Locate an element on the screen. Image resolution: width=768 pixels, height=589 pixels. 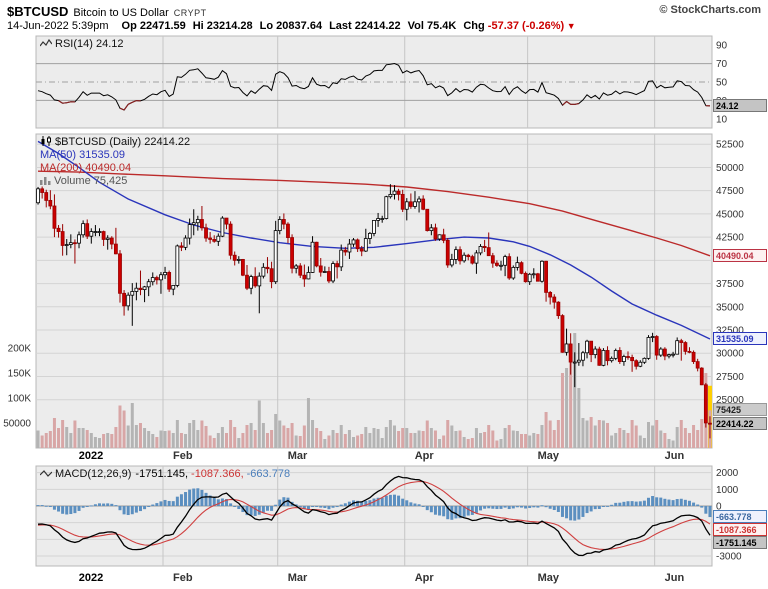
macd-signal-value: -1087.366, is located at coordinates (217, 474).